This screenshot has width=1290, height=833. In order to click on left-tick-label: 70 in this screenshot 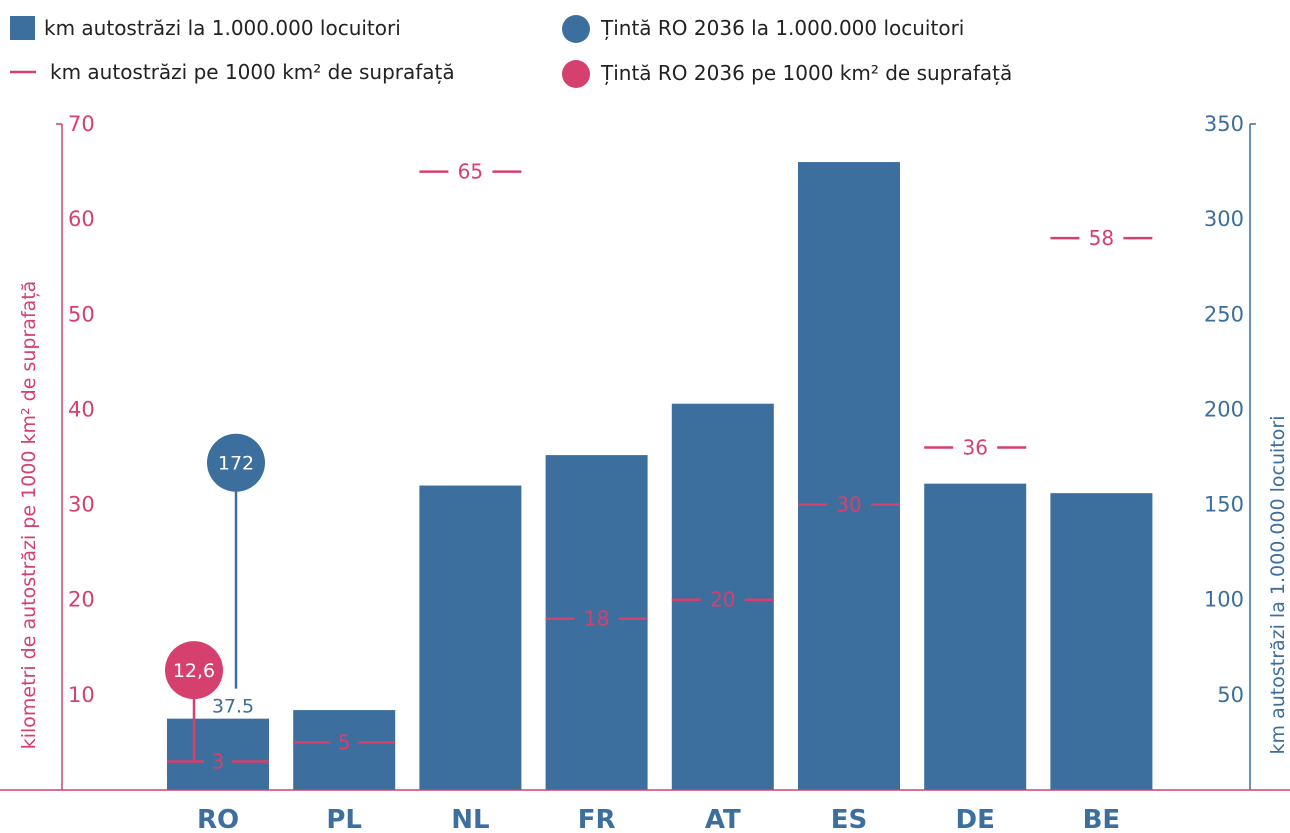, I will do `click(81, 124)`.